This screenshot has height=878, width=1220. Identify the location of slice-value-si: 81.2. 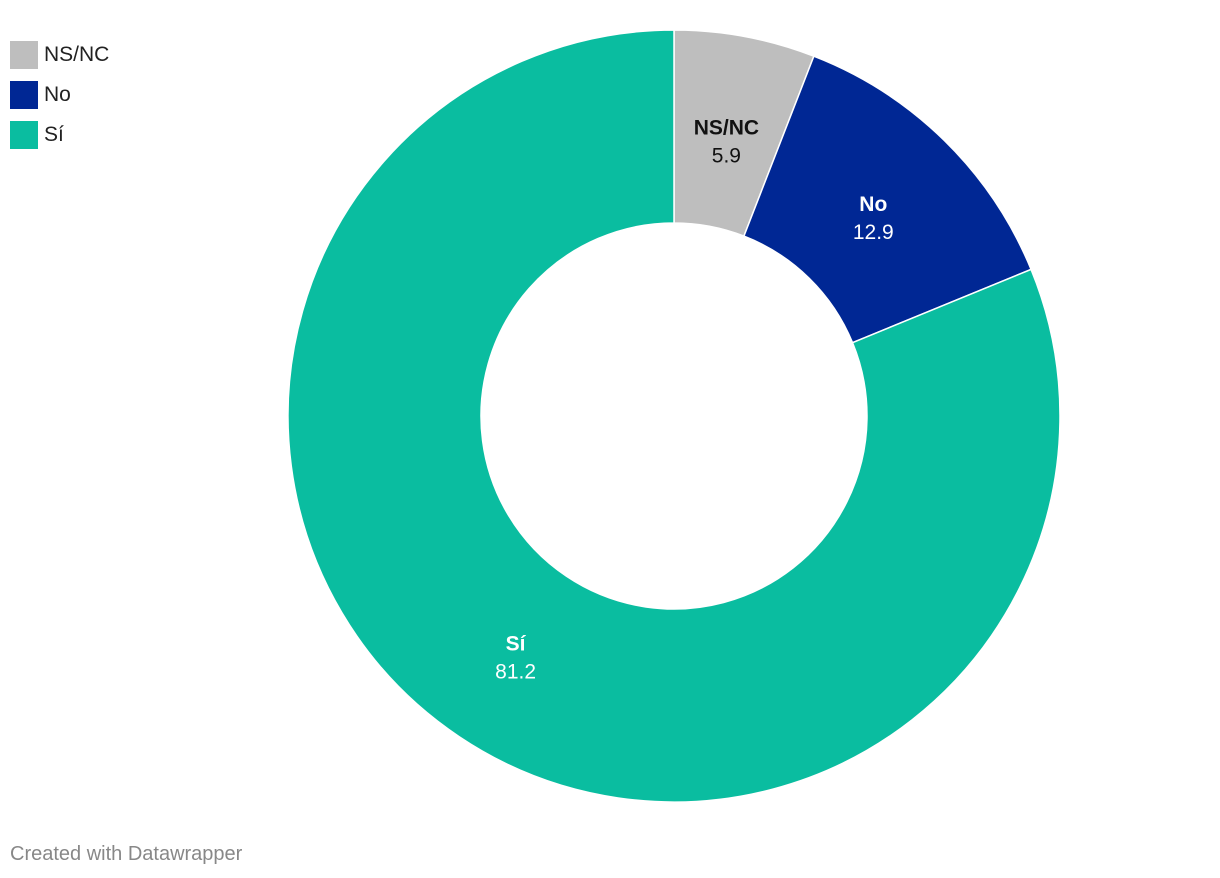
(515, 671).